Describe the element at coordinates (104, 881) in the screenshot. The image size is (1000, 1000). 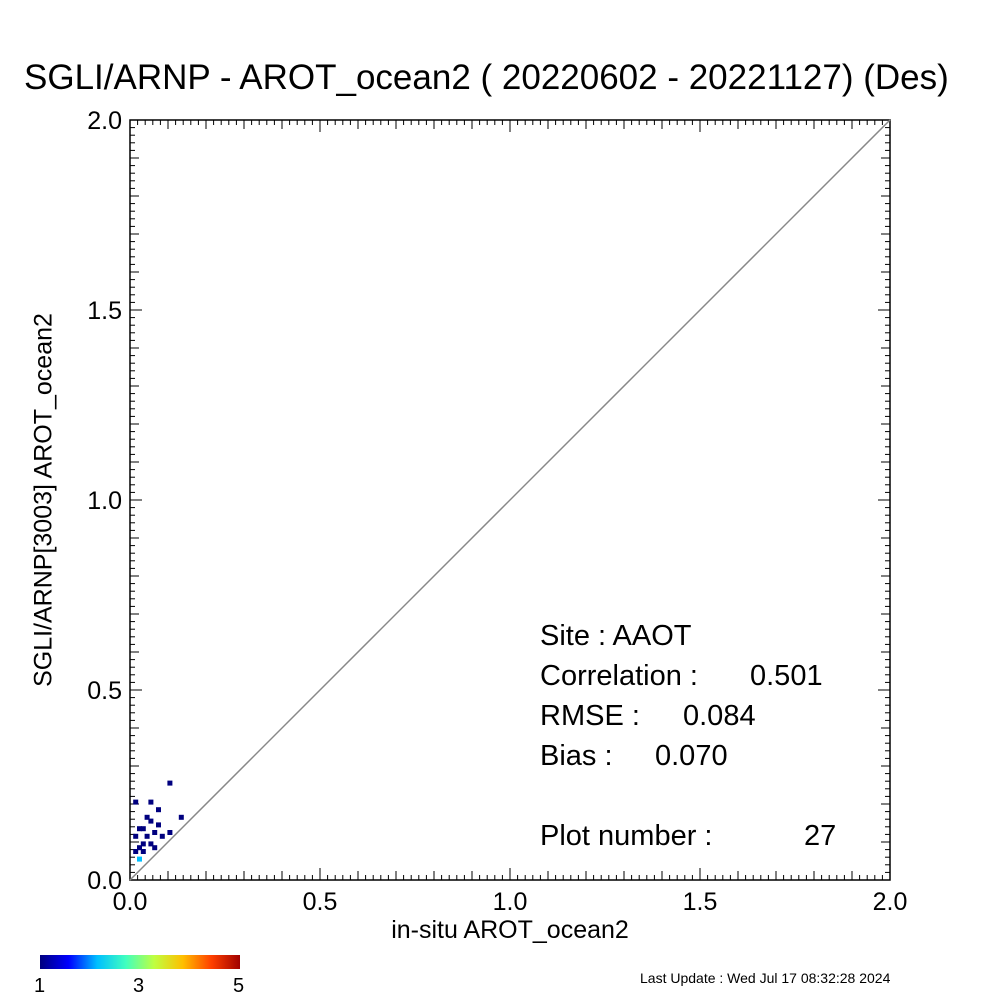
I see `y-tick-label: 0.0` at that location.